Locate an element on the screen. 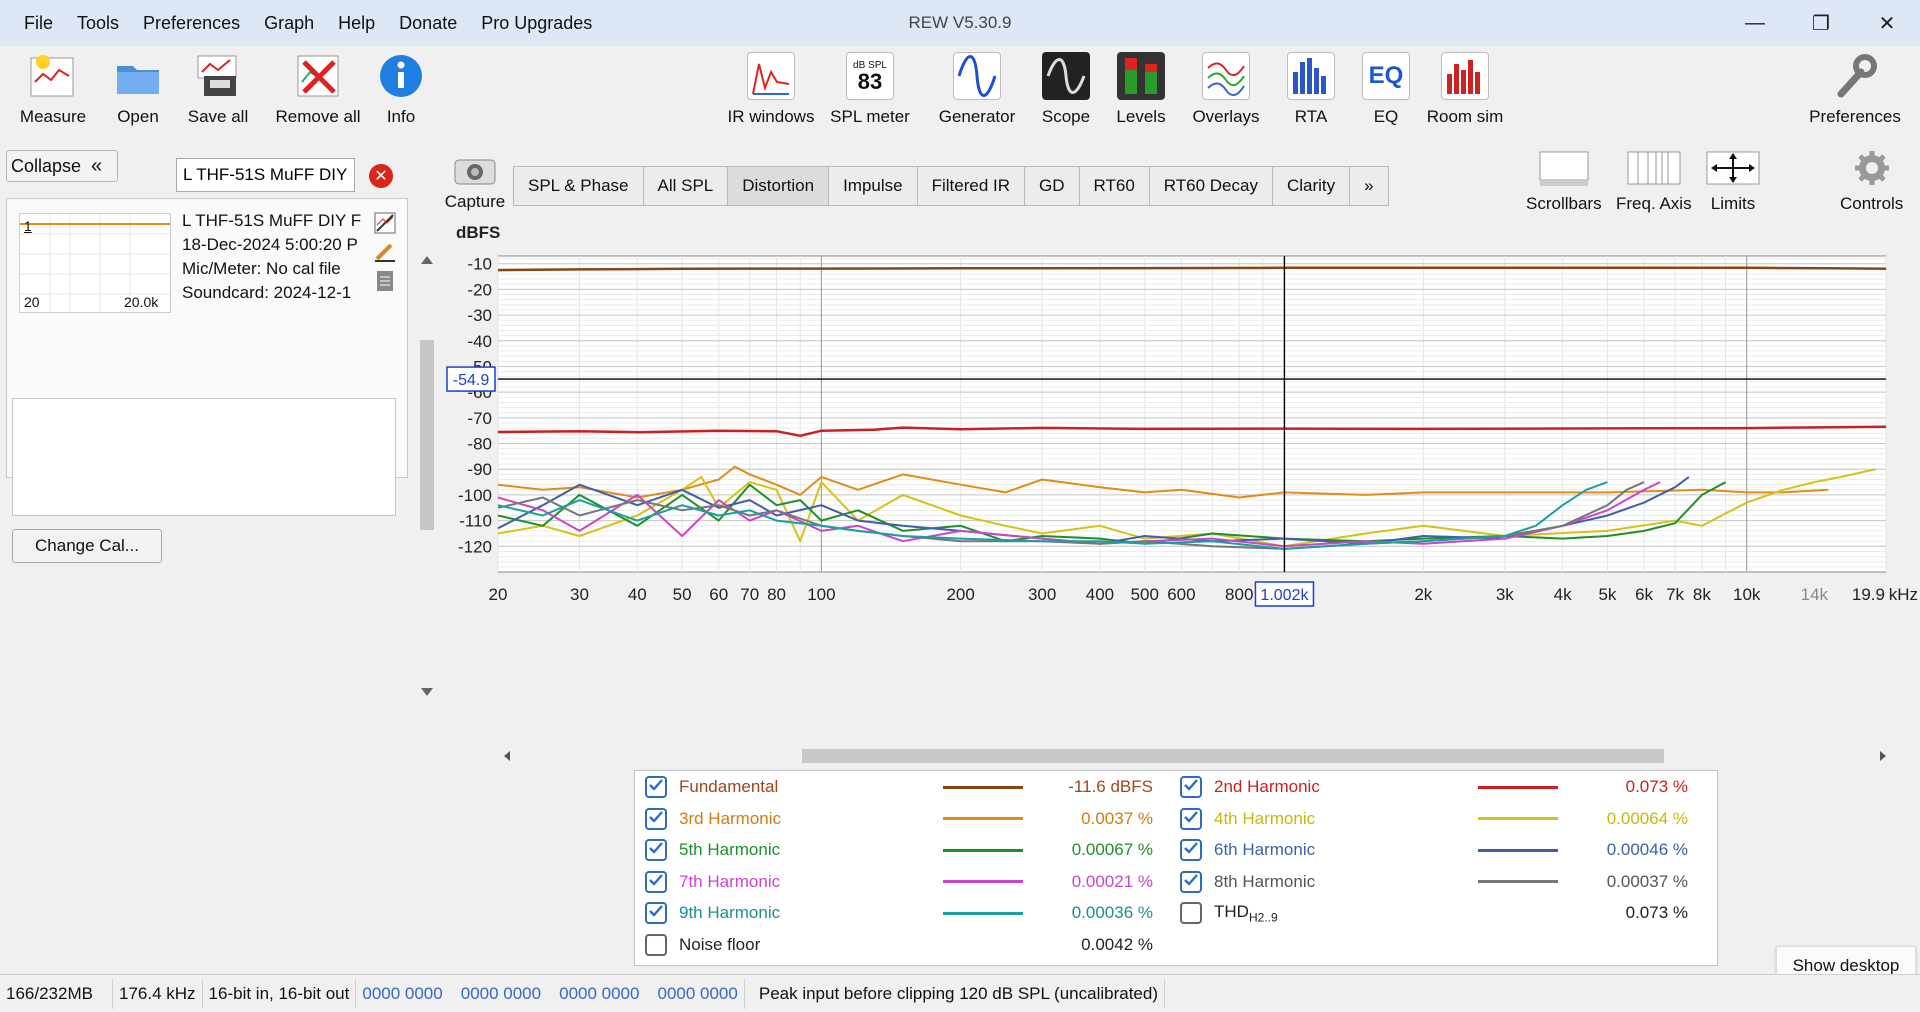 The width and height of the screenshot is (1920, 1012). legend-checkbox-2nd-harmonic is located at coordinates (1191, 787).